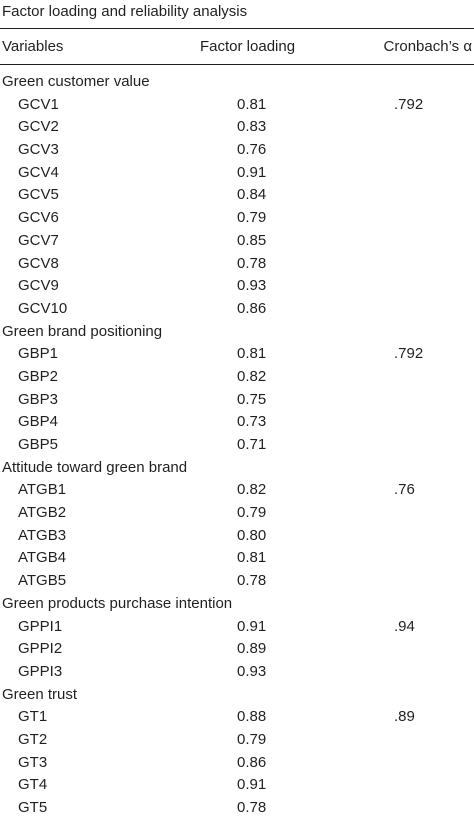 This screenshot has height=822, width=474. What do you see at coordinates (38, 104) in the screenshot?
I see `variable-cell: GCV1` at bounding box center [38, 104].